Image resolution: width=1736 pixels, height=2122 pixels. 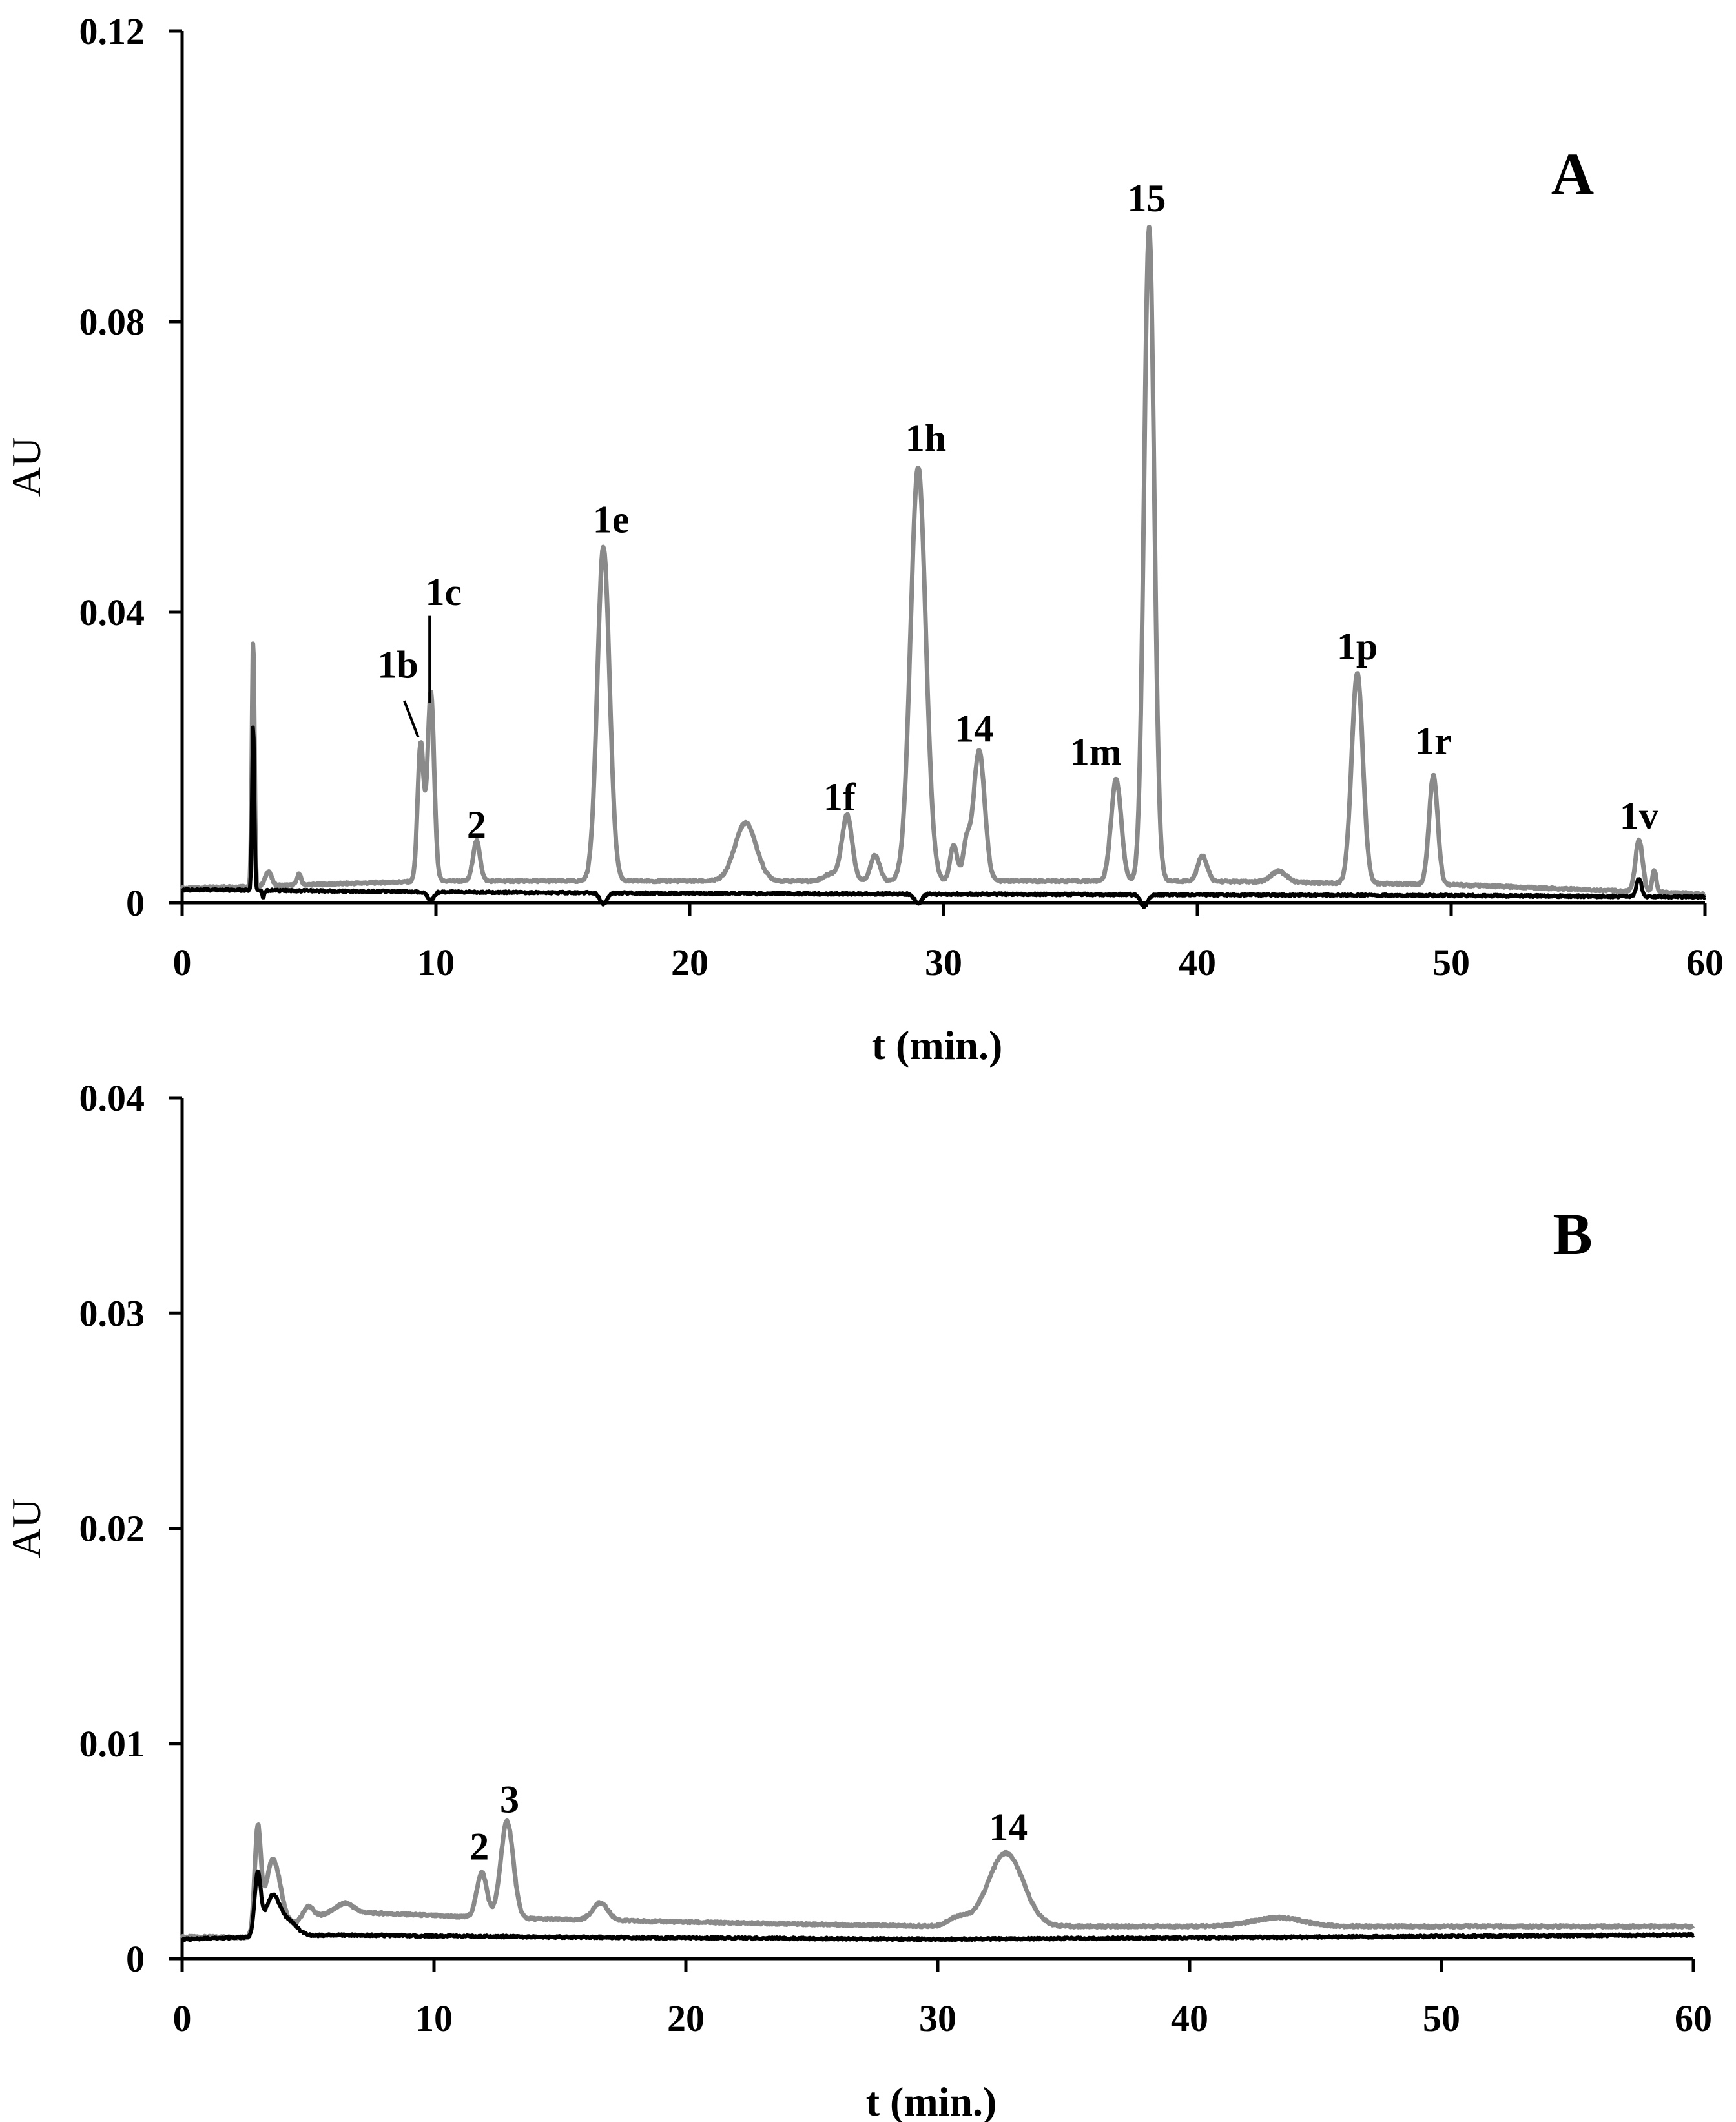 I want to click on panel-letter: B, so click(x=1573, y=1234).